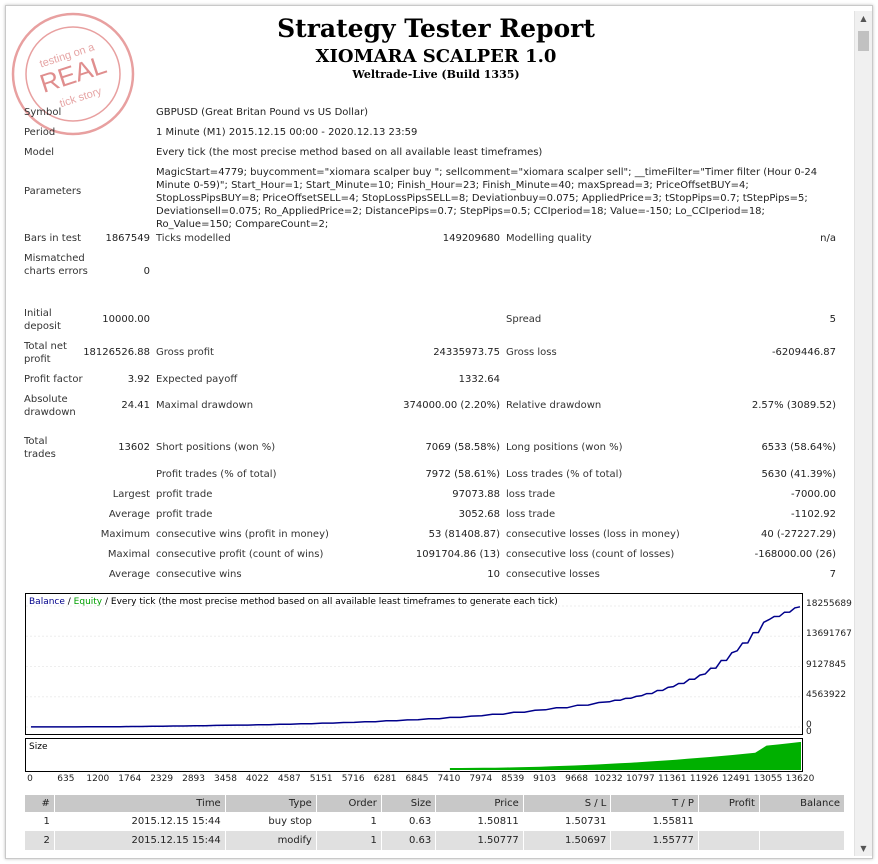 This screenshot has width=878, height=864. Describe the element at coordinates (216, 447) in the screenshot. I see `short-positions-label: Short positions (won %)` at that location.